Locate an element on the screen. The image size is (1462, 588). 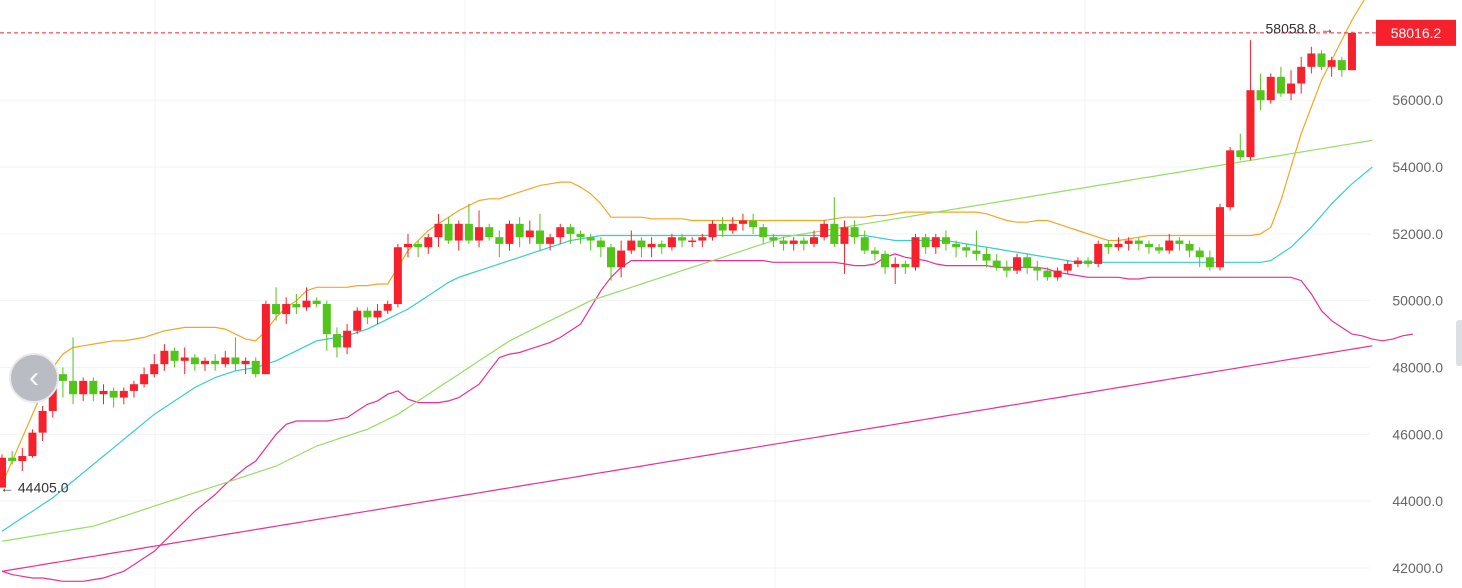
panel-handle is located at coordinates (1459, 343).